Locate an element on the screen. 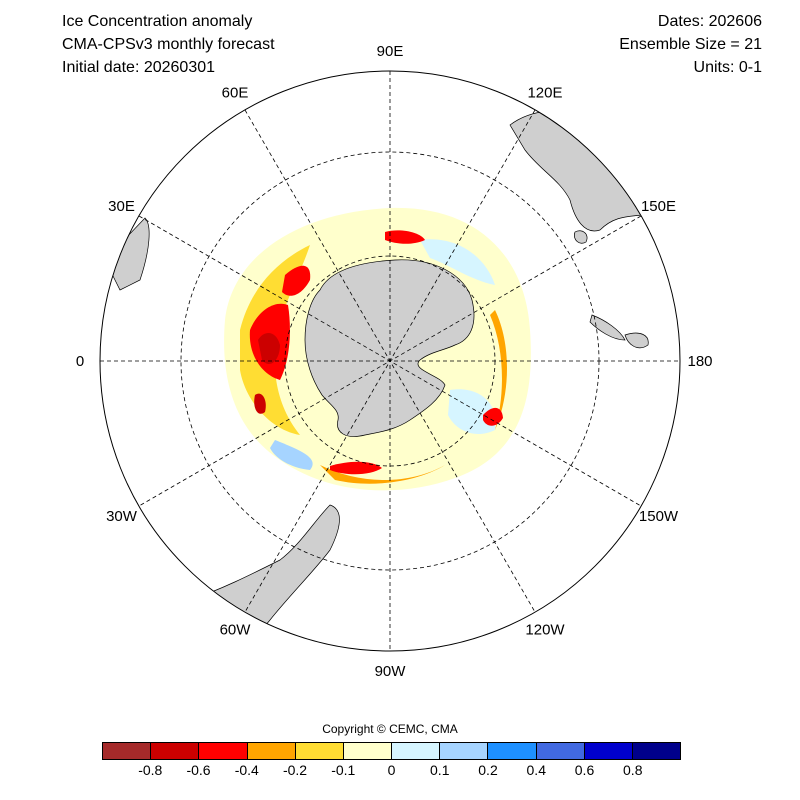 The image size is (800, 800). colorbar-tick-label: -0.2 is located at coordinates (295, 770).